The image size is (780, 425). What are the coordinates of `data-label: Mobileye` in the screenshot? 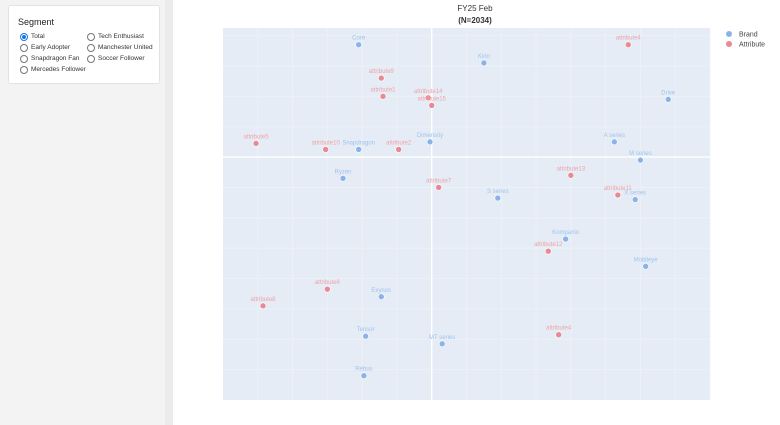 It's located at (646, 260).